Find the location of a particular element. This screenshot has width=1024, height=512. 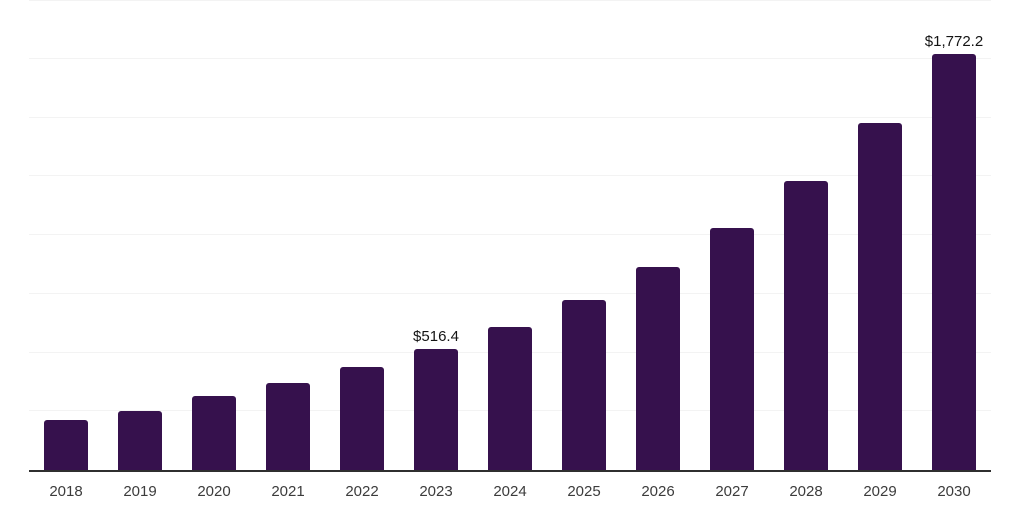

x-axis-tick-label: 2030 is located at coordinates (954, 491).